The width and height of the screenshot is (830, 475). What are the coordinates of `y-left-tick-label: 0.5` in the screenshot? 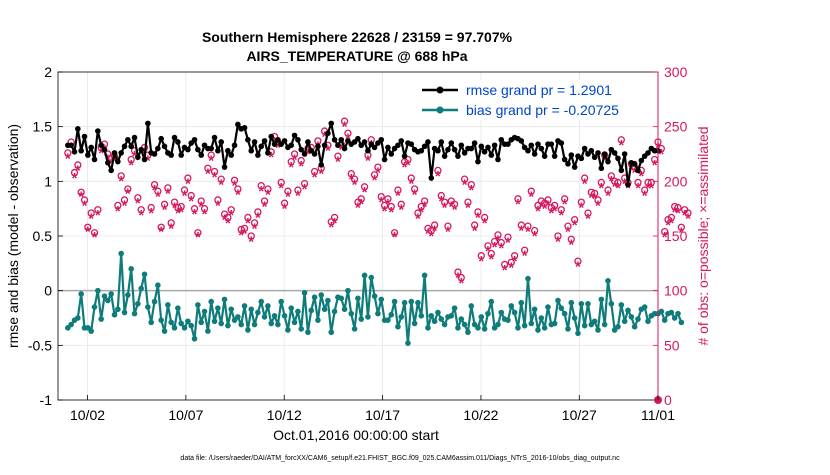 It's located at (43, 236).